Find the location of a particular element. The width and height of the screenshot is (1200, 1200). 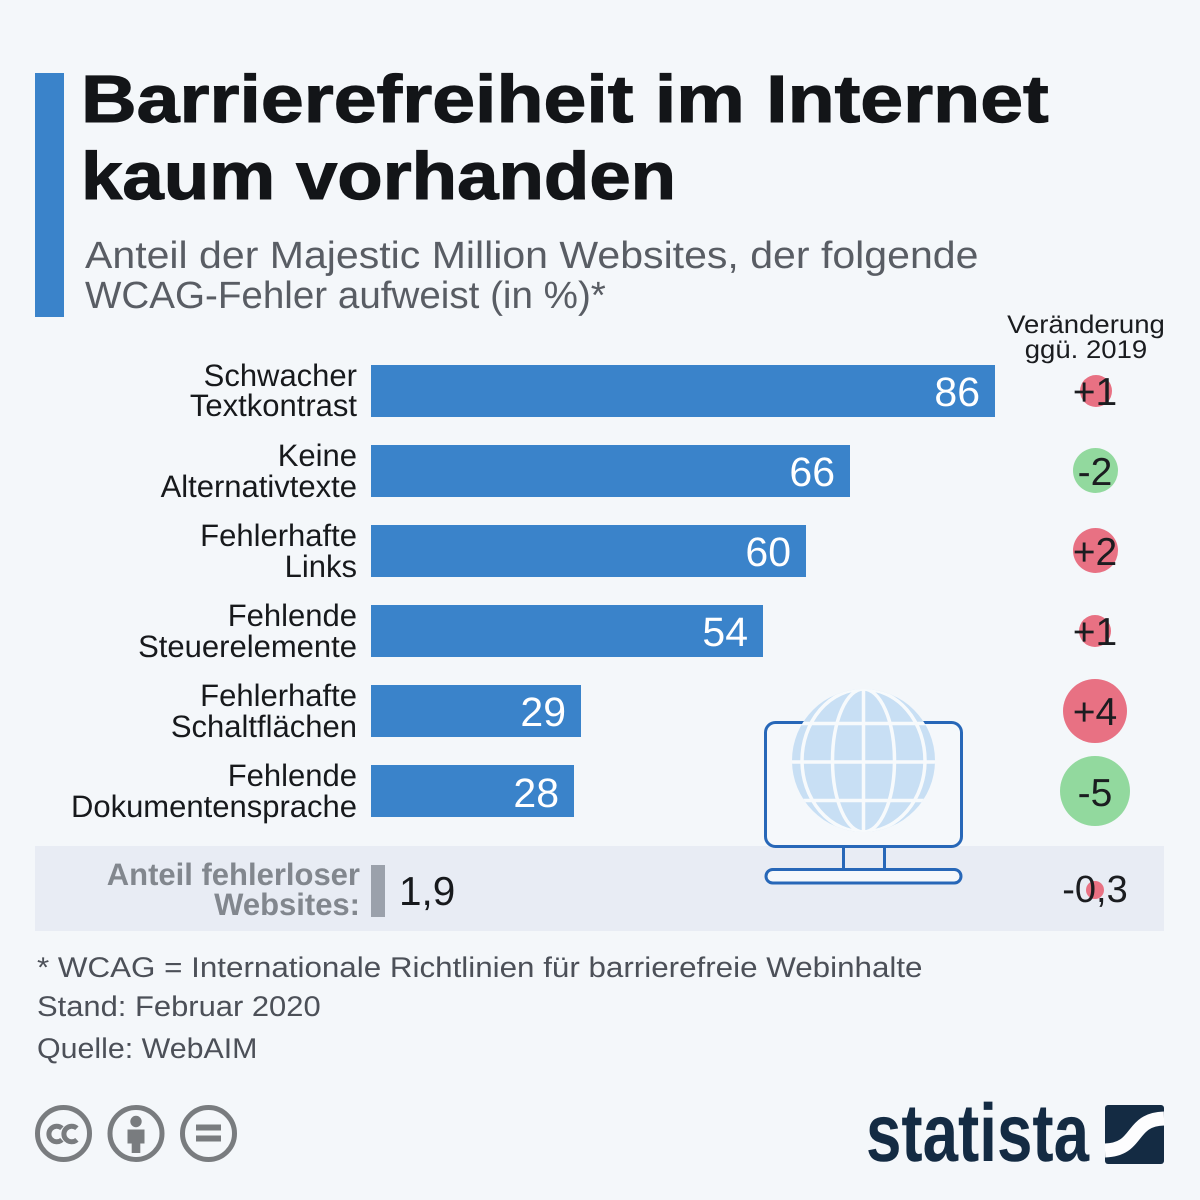

svg-text: statista is located at coordinates (978, 1135).